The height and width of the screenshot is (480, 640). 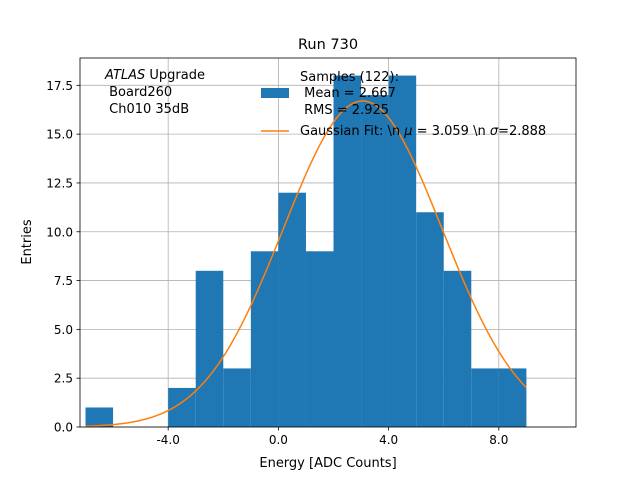 I want to click on y-tick-label: 7.5, so click(x=63, y=281).